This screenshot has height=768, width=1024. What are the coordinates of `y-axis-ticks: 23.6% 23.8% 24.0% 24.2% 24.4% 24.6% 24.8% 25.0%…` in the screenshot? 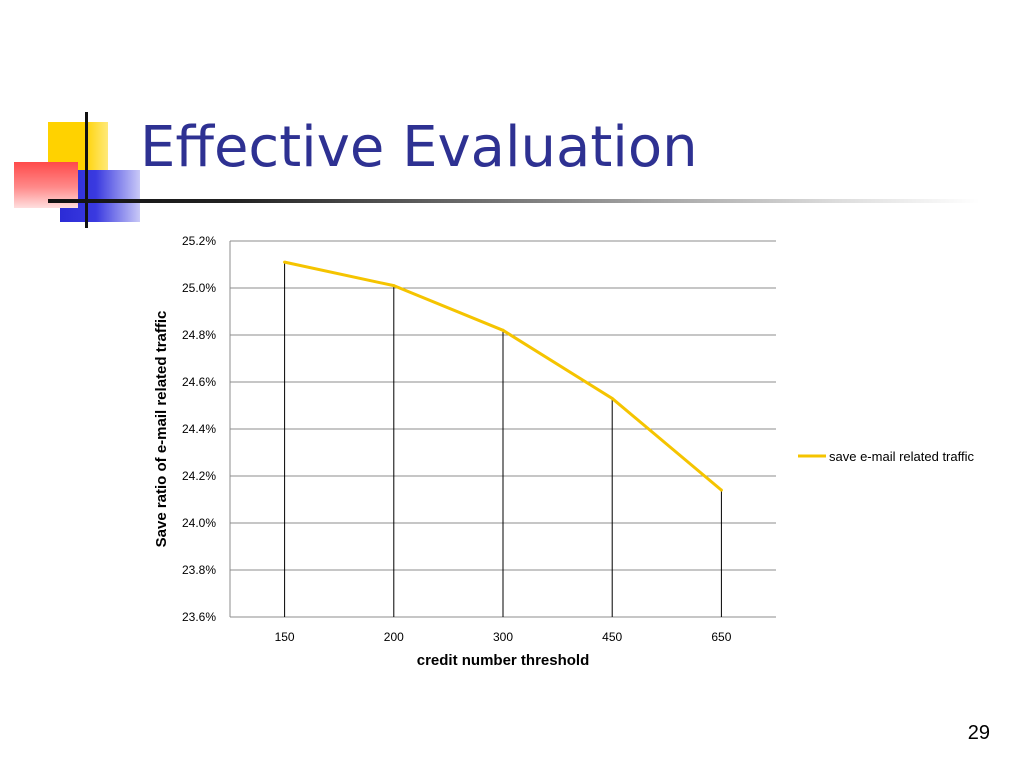 It's located at (199, 429).